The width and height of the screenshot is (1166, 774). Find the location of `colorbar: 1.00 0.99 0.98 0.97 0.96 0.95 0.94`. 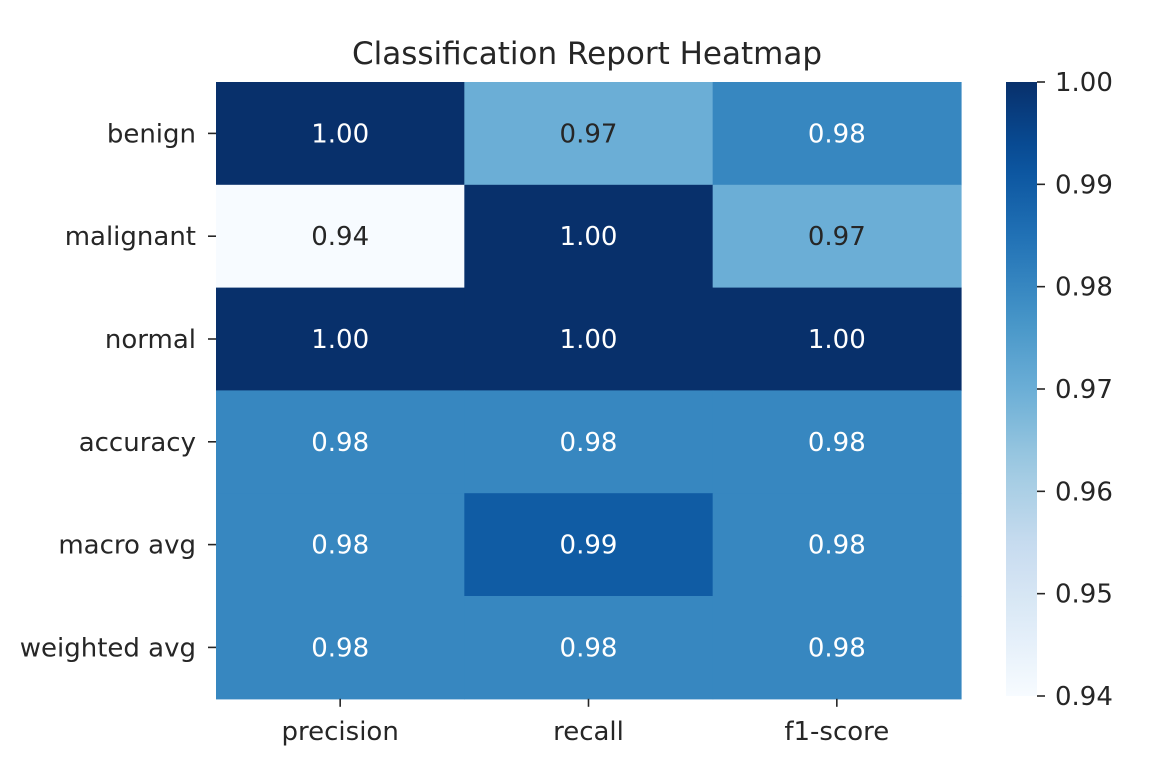

colorbar: 1.00 0.99 0.98 0.97 0.96 0.95 0.94 is located at coordinates (1059, 390).